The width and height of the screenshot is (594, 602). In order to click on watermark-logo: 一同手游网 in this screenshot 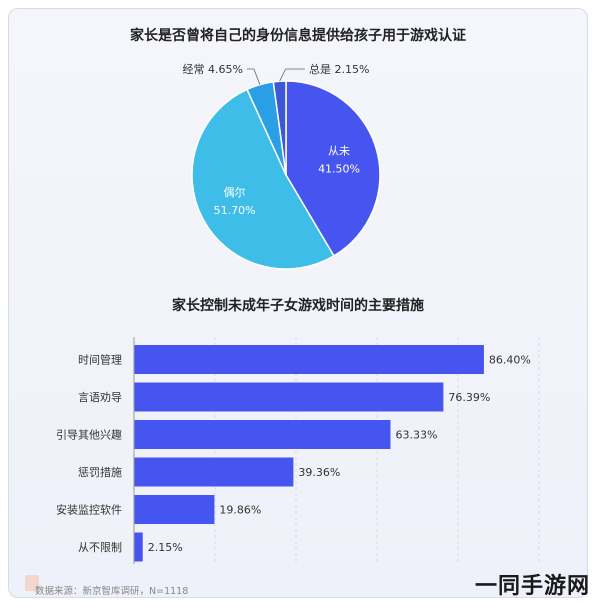, I will do `click(532, 586)`.